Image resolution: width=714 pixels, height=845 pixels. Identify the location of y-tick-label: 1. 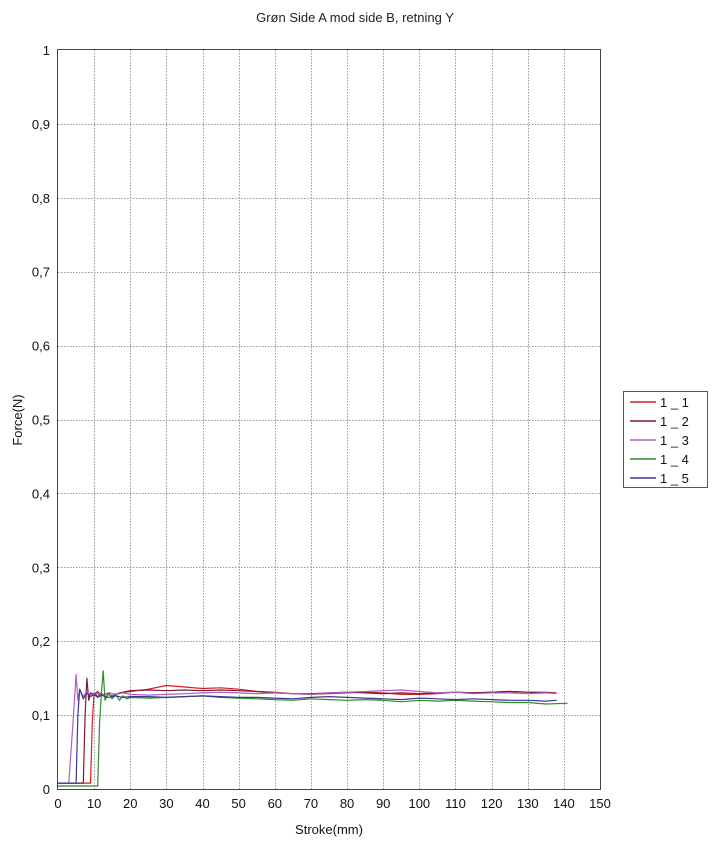
(46, 50).